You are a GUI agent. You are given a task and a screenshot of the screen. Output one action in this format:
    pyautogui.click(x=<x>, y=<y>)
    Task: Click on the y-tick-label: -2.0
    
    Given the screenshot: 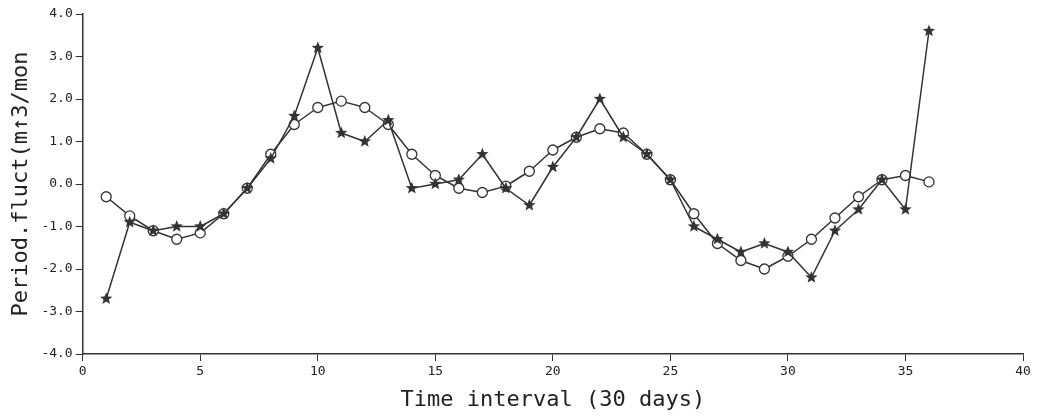 What is the action you would take?
    pyautogui.click(x=57, y=268)
    